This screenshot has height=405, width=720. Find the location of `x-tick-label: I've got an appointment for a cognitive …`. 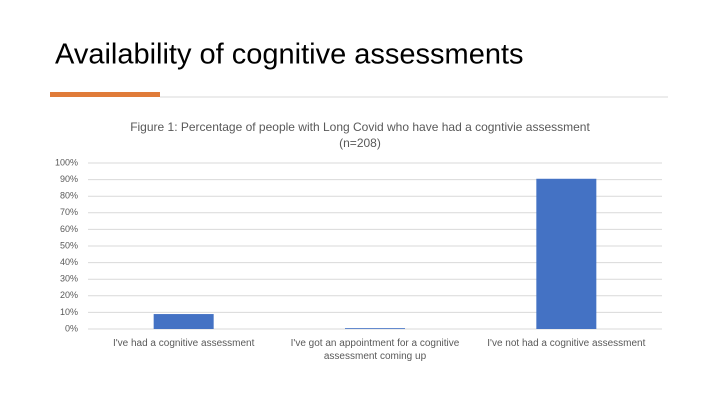

x-tick-label: I've got an appointment for a cognitive … is located at coordinates (375, 350).